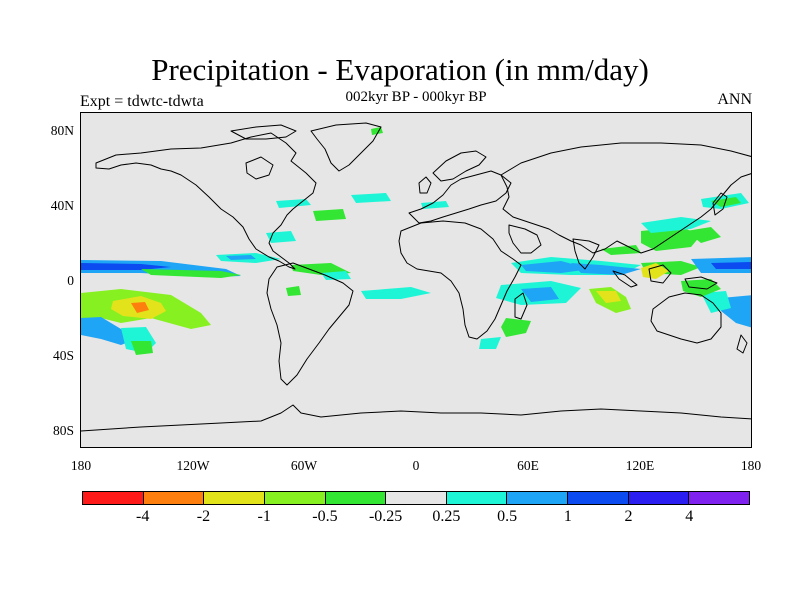 The height and width of the screenshot is (600, 800). What do you see at coordinates (193, 465) in the screenshot?
I see `lon-label-120w: 120W` at bounding box center [193, 465].